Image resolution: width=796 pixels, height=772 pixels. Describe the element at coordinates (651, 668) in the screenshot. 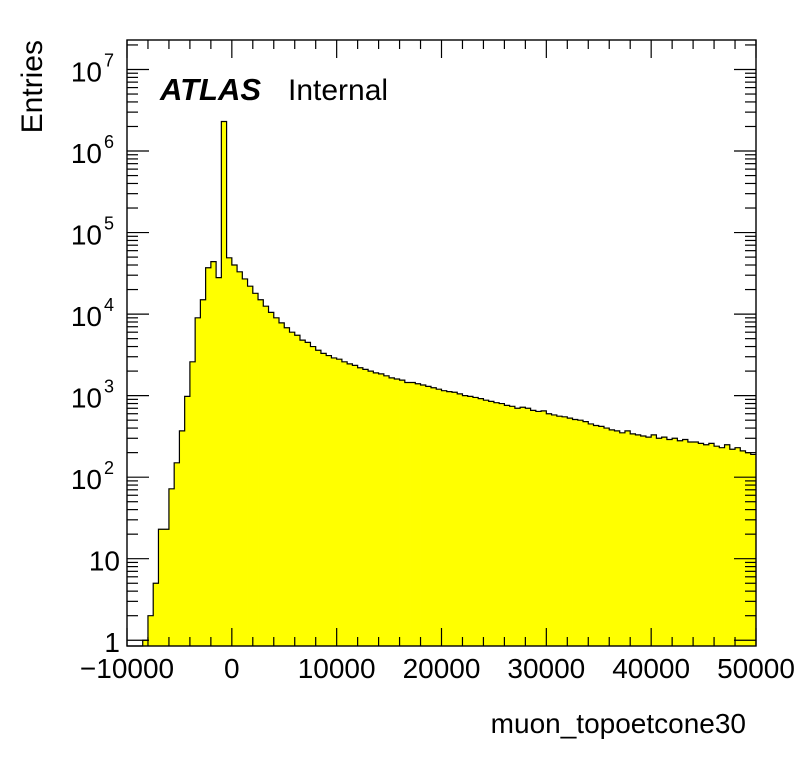

I see `x-tick-label: 40000` at that location.